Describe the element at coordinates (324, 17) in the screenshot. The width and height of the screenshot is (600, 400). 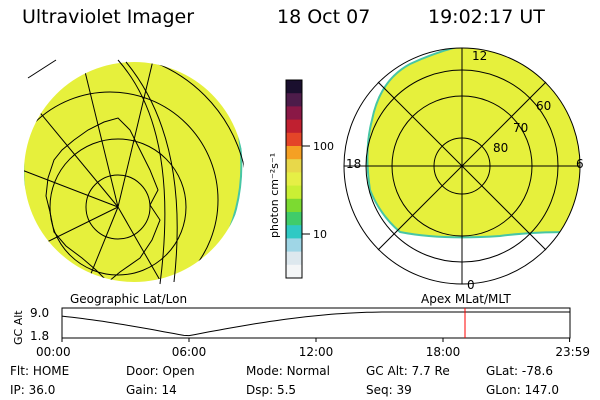
I see `observation-date: 18 Oct 07` at that location.